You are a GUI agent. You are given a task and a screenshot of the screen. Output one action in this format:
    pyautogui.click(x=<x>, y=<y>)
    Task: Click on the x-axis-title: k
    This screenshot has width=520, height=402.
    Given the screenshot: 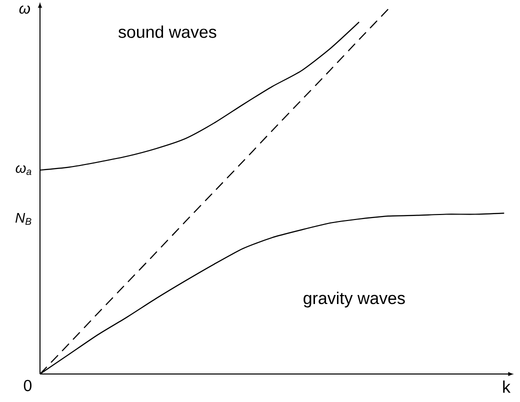 What is the action you would take?
    pyautogui.click(x=507, y=386)
    